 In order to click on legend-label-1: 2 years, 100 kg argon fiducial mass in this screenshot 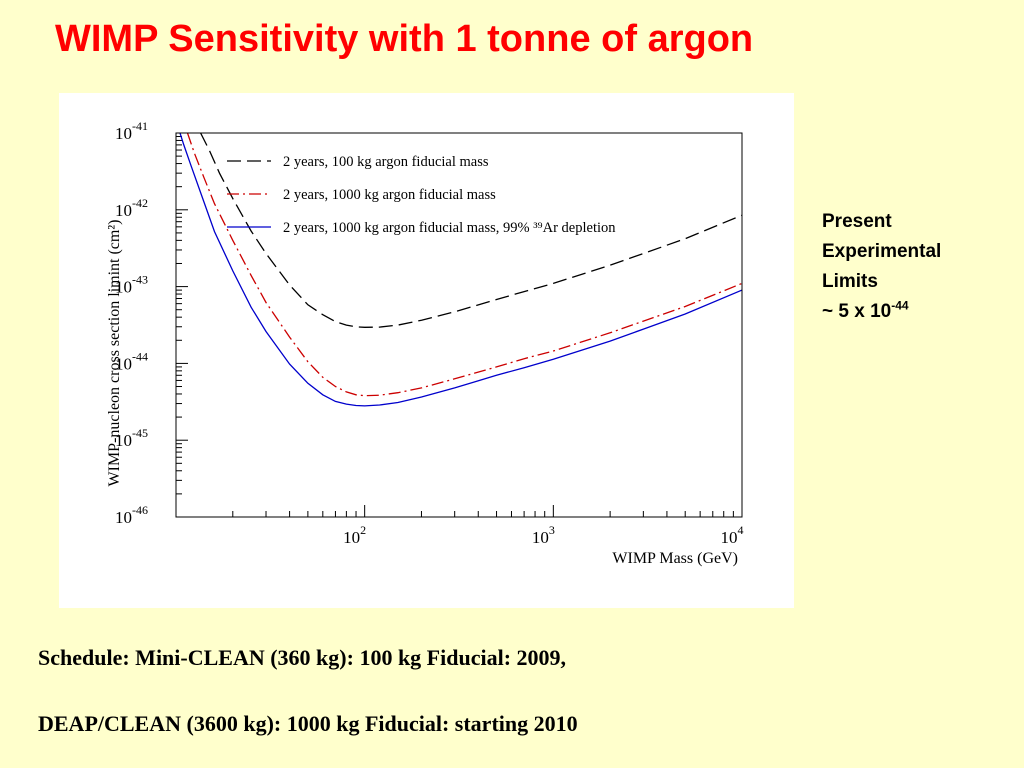, I will do `click(386, 162)`.